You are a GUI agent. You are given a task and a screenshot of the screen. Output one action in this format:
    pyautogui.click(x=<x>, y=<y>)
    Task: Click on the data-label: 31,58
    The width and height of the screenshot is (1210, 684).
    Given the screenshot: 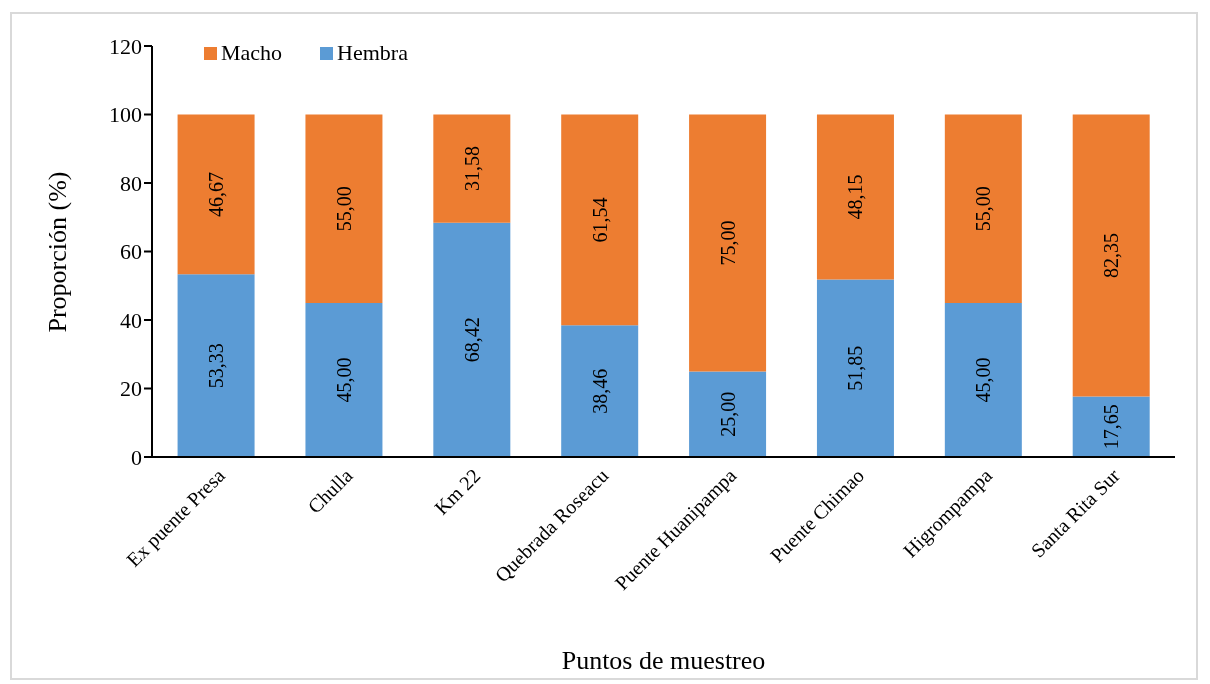 What is the action you would take?
    pyautogui.click(x=471, y=169)
    